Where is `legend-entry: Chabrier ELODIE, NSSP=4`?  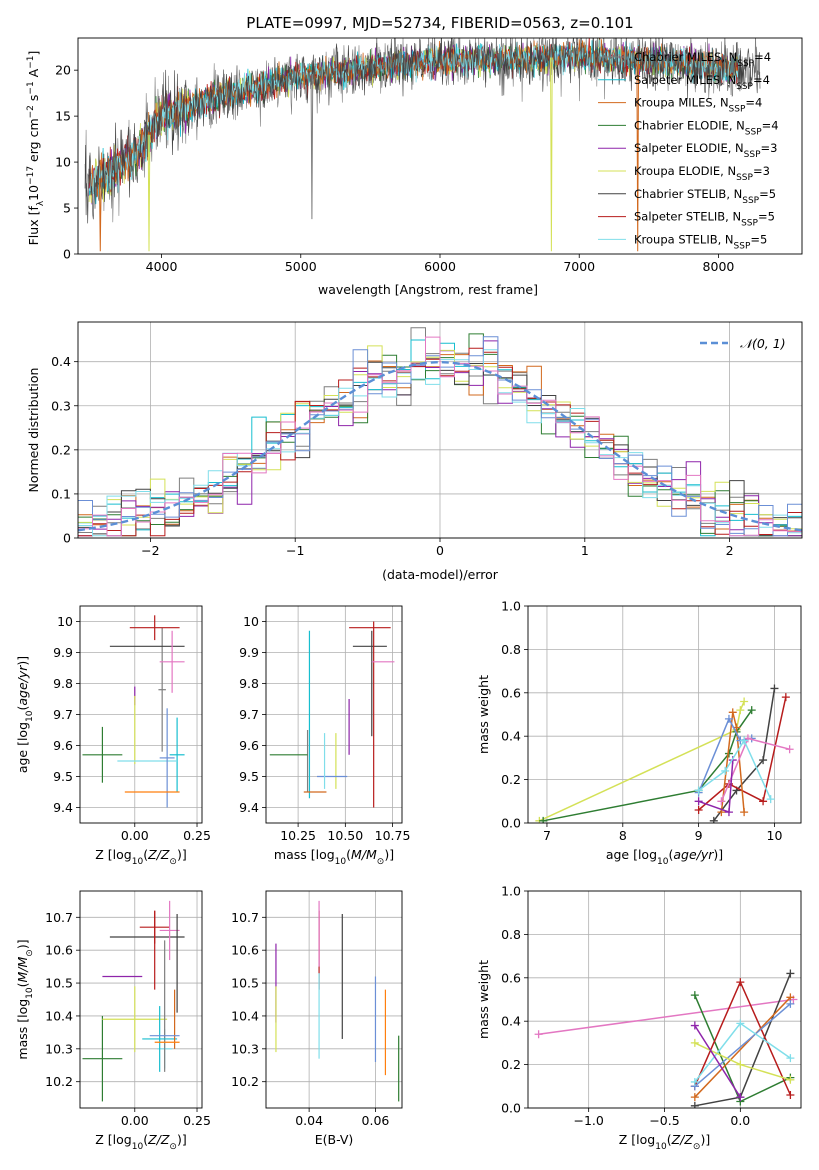 legend-entry: Chabrier ELODIE, NSSP=4 is located at coordinates (706, 127).